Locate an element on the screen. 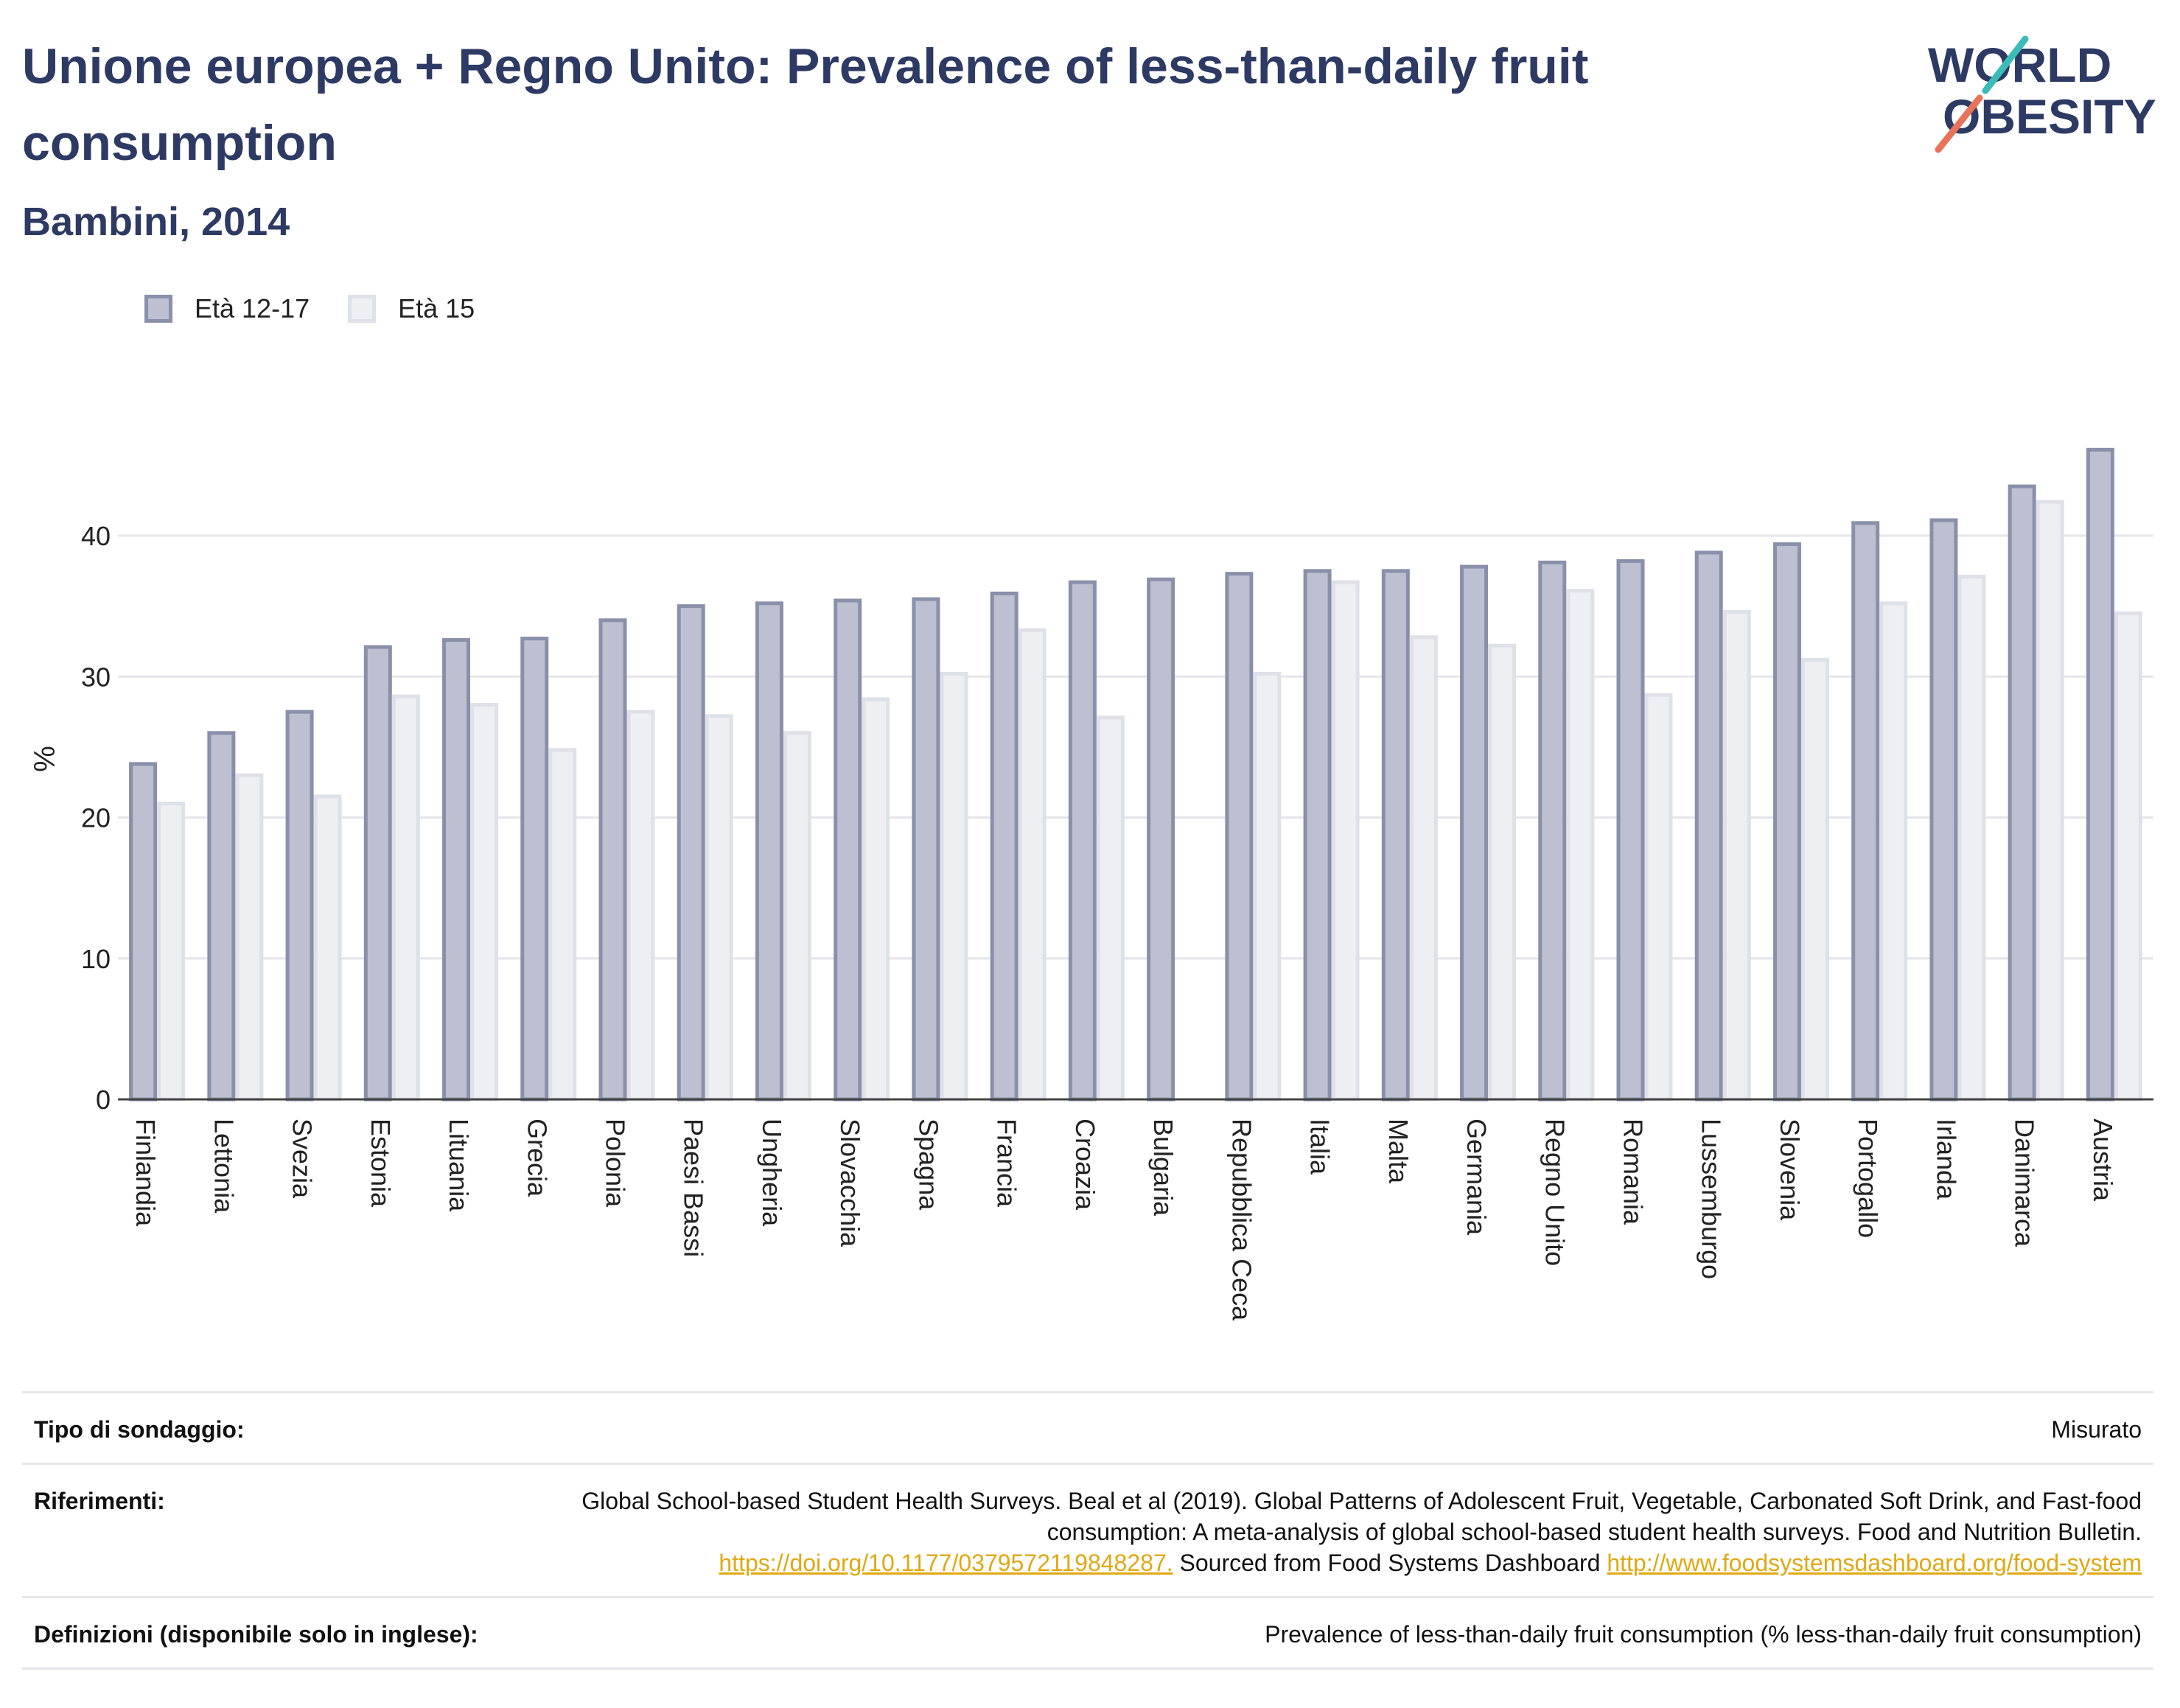 The height and width of the screenshot is (1708, 2180). references-text-2: Sourced from Food Systems Dashboard is located at coordinates (1390, 1563).